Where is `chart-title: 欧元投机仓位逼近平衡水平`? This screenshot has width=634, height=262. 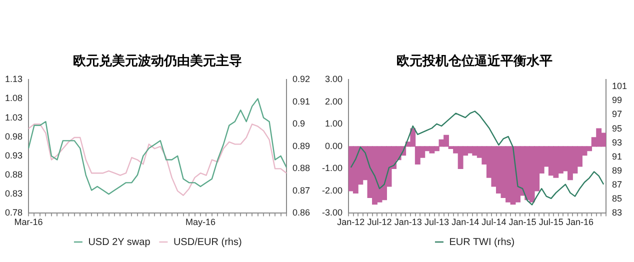 chart-title: 欧元投机仓位逼近平衡水平 is located at coordinates (474, 61).